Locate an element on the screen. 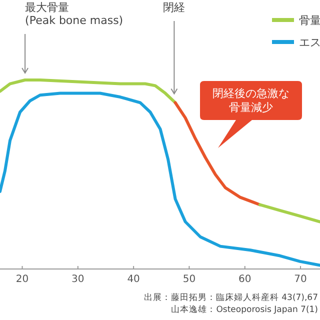 The width and height of the screenshot is (320, 320). x-tick-label: 70 is located at coordinates (300, 279).